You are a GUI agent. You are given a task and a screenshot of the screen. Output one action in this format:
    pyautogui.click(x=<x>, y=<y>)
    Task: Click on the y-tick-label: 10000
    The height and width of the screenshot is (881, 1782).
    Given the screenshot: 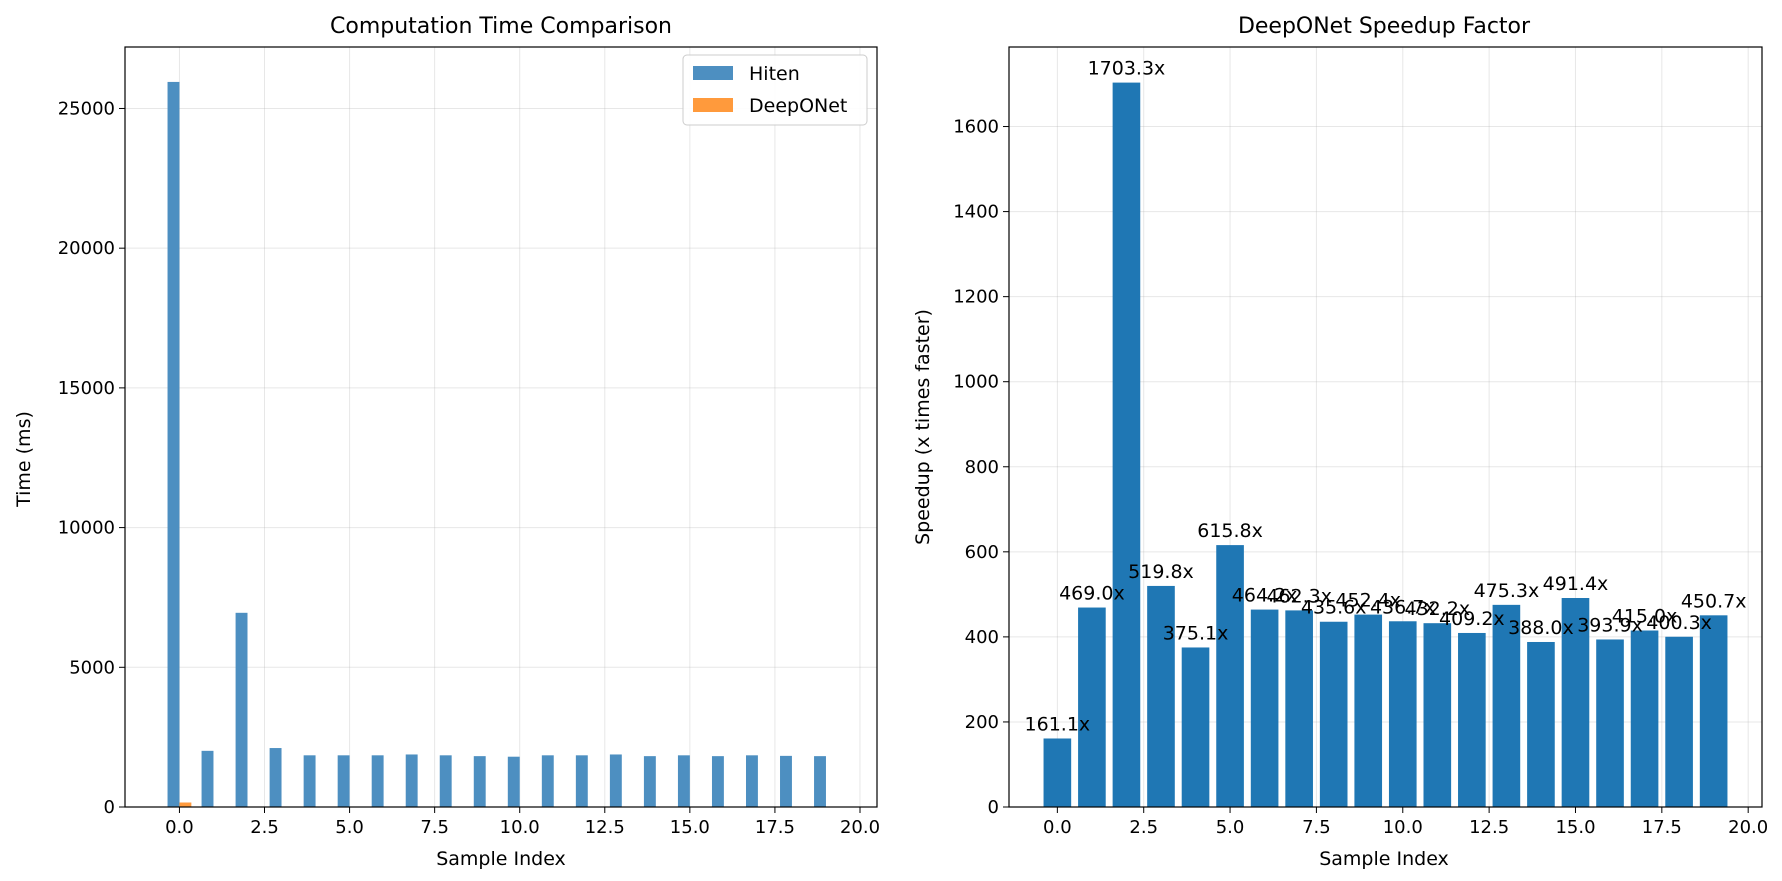 What is the action you would take?
    pyautogui.click(x=86, y=528)
    